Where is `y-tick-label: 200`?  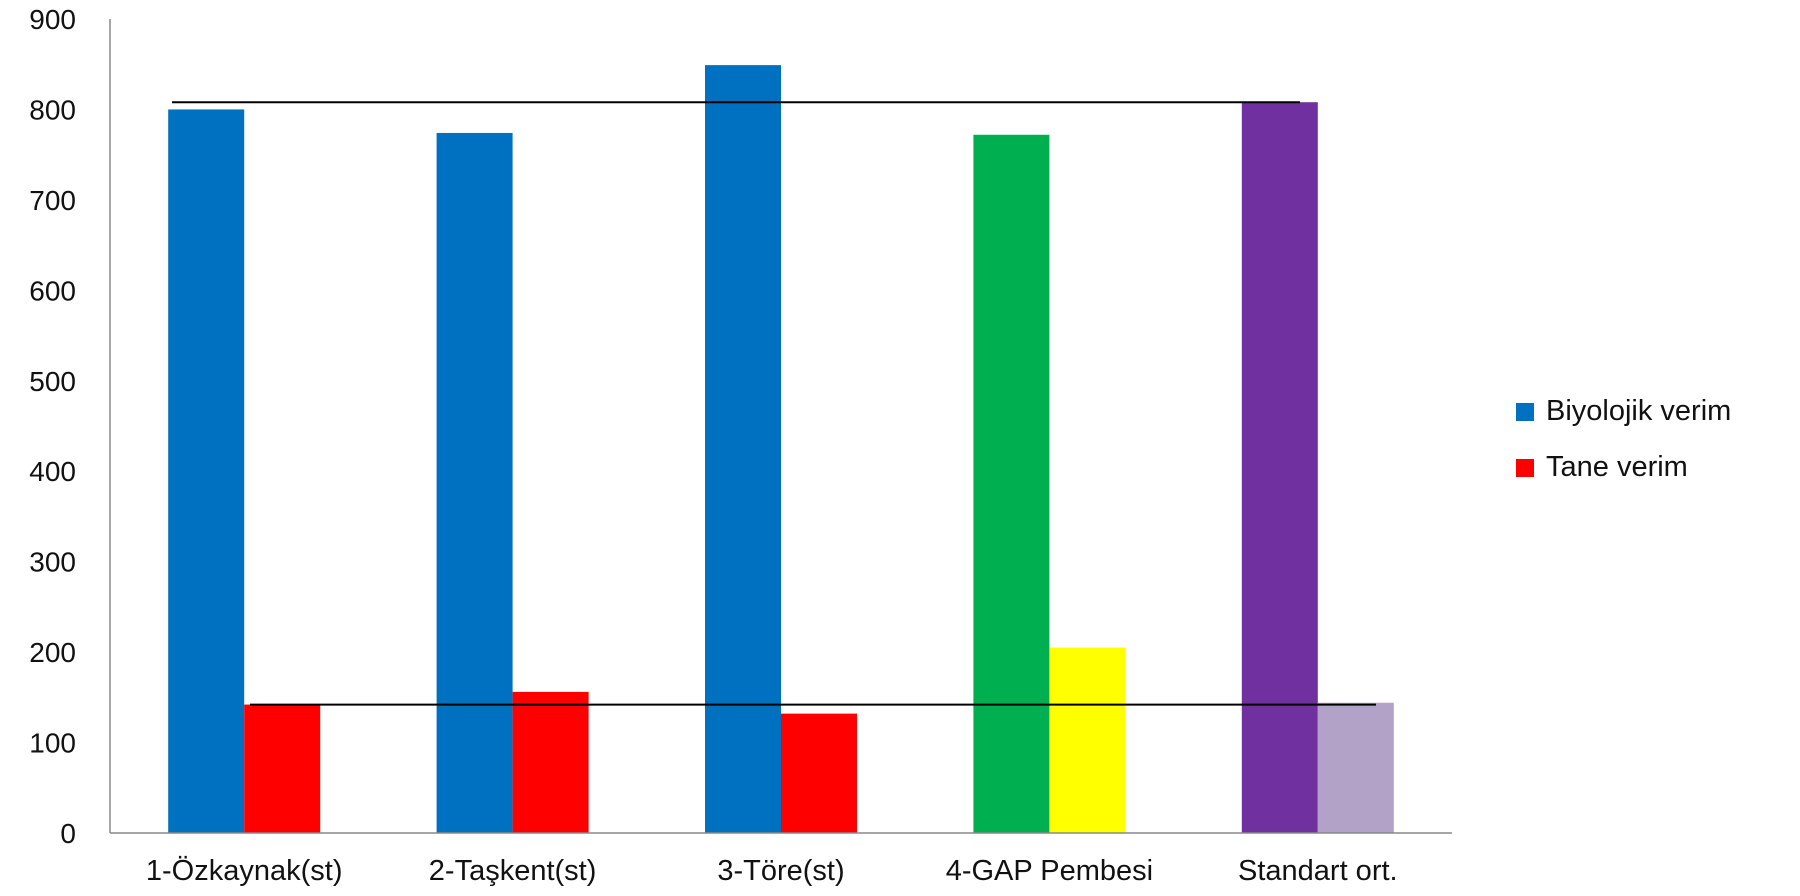
y-tick-label: 200 is located at coordinates (52, 652).